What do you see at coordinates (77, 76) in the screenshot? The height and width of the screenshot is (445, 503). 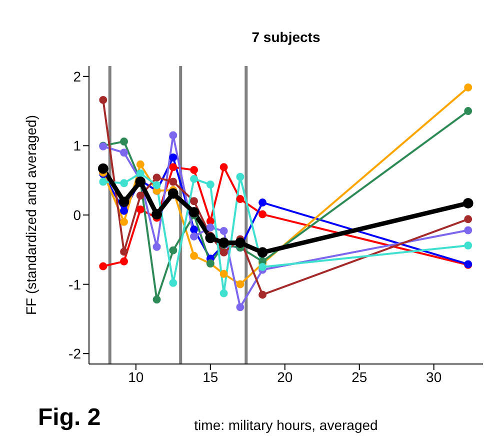 I see `y-tick-label: 2` at bounding box center [77, 76].